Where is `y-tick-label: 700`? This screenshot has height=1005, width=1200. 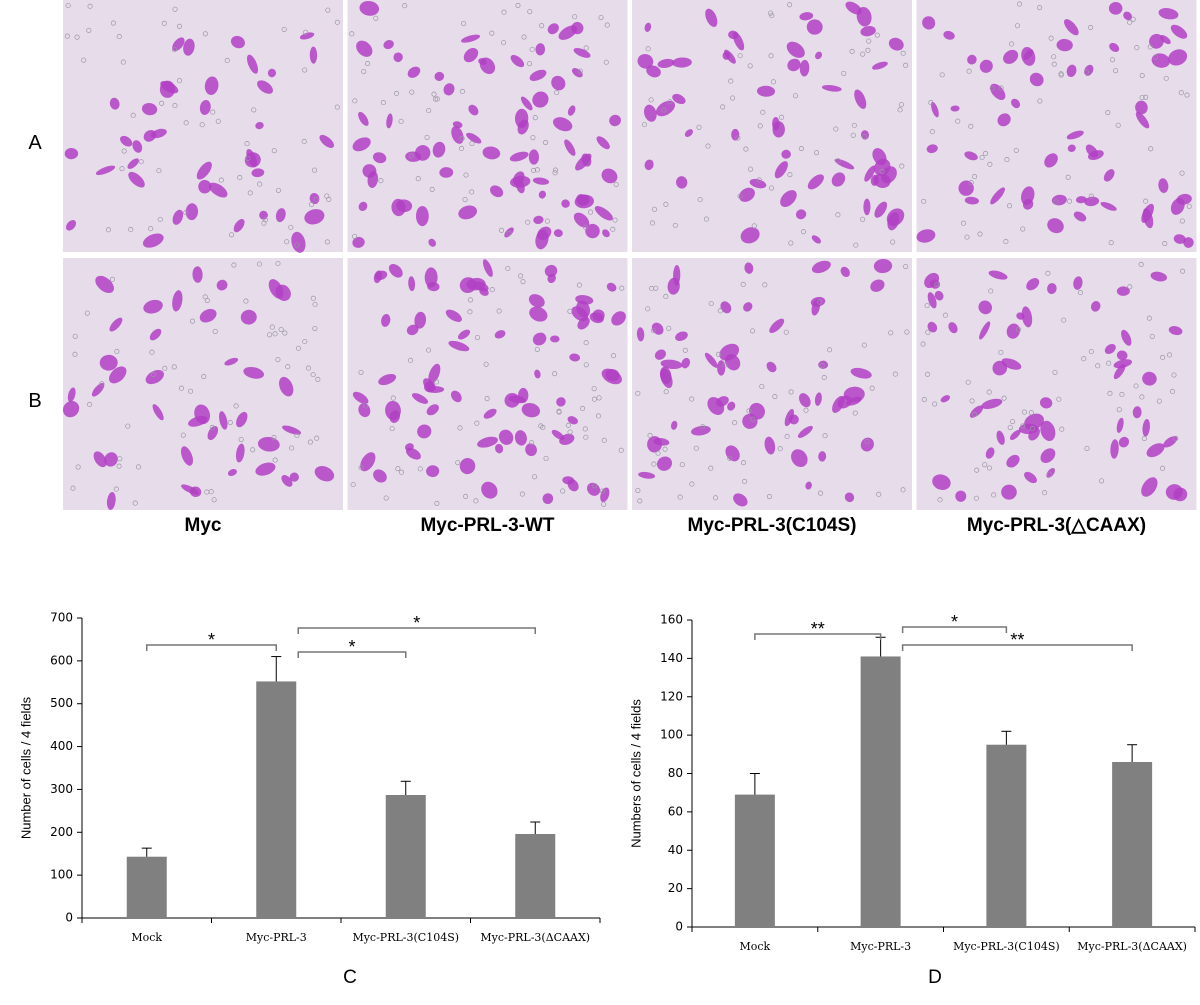 y-tick-label: 700 is located at coordinates (61, 618).